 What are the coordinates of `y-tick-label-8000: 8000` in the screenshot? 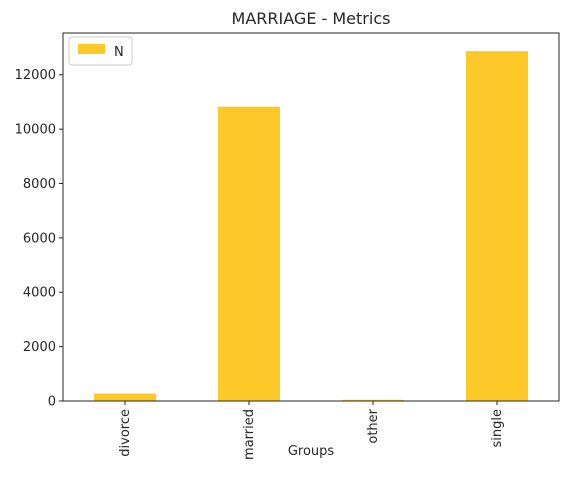 It's located at (39, 184).